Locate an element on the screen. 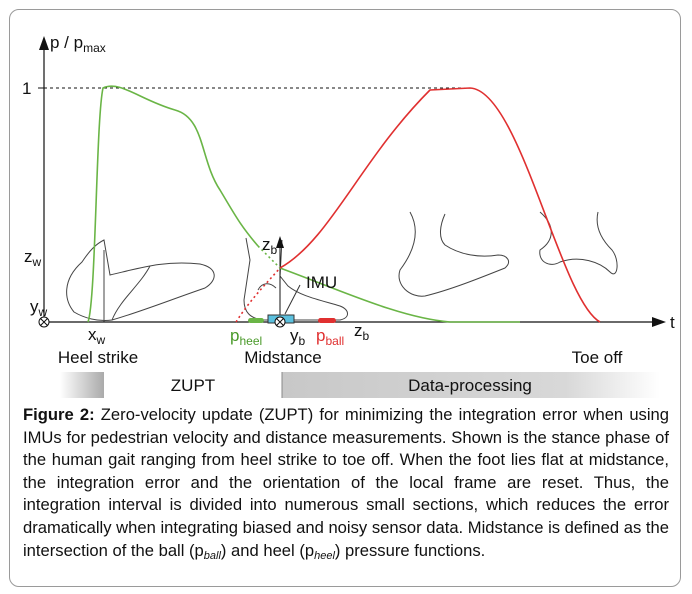 The width and height of the screenshot is (692, 594). bar-label: ZUPT is located at coordinates (193, 385).